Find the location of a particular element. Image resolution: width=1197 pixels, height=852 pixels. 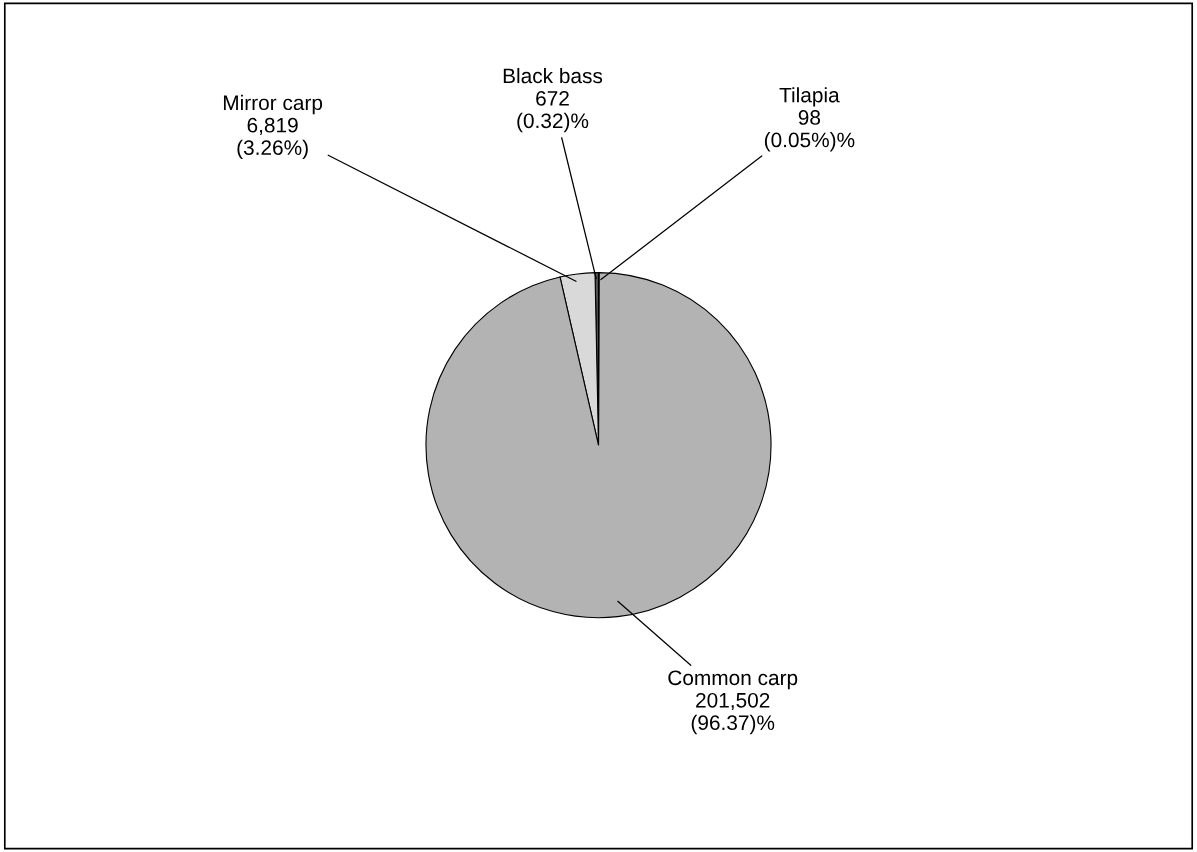

data-label: 98 (0.05%)% is located at coordinates (809, 131).